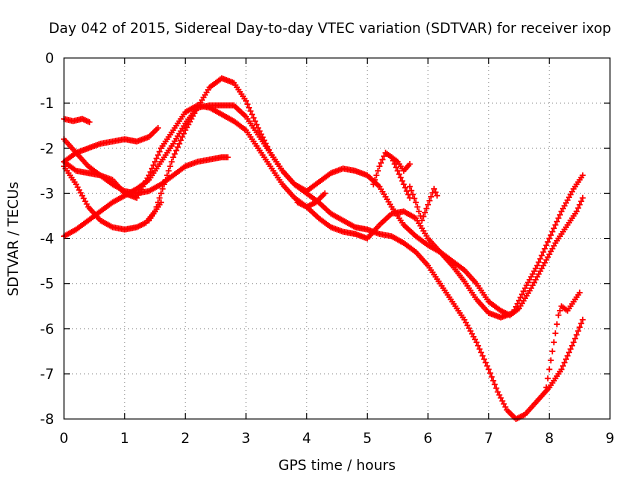 The width and height of the screenshot is (640, 480). What do you see at coordinates (47, 104) in the screenshot?
I see `y-tick-label: -1` at bounding box center [47, 104].